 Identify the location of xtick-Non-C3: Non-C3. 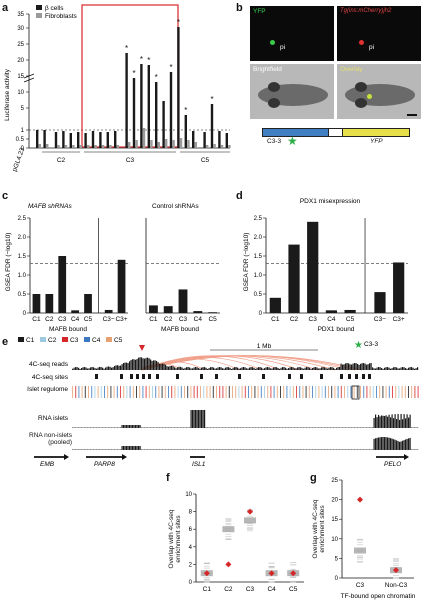
(396, 585).